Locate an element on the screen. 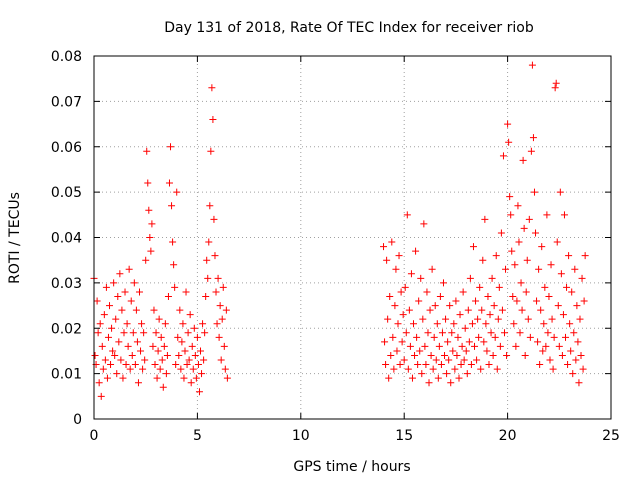  y-tick-label: 0 is located at coordinates (77, 420).